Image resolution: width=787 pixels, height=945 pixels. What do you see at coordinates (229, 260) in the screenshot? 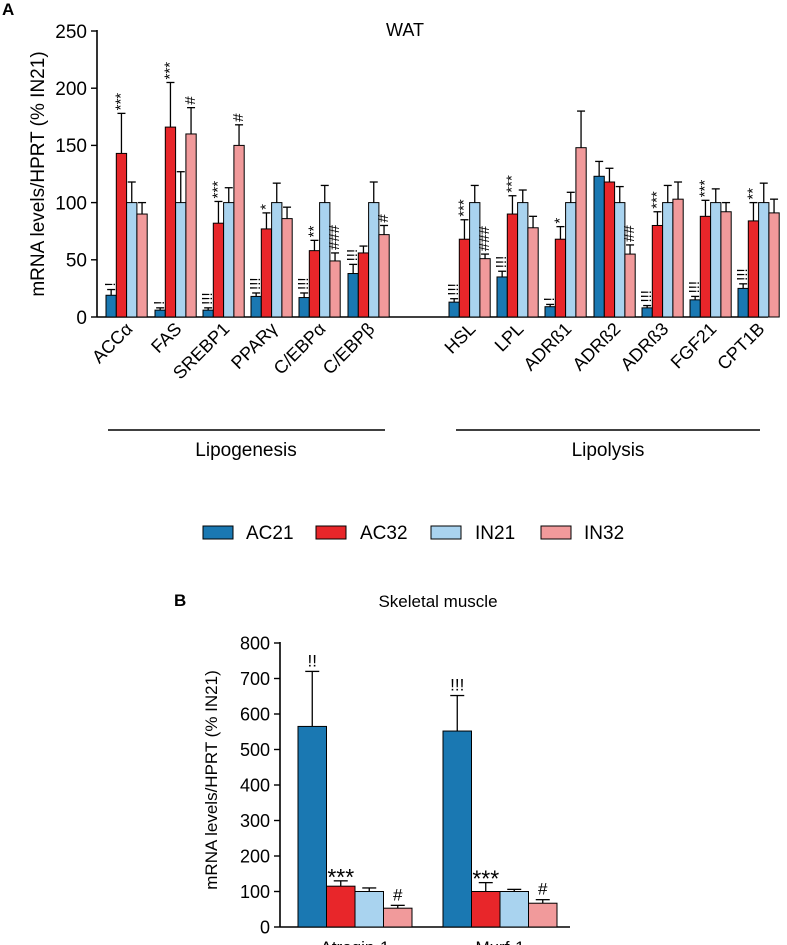
I see `panel-a-bar-srebp1-in21` at bounding box center [229, 260].